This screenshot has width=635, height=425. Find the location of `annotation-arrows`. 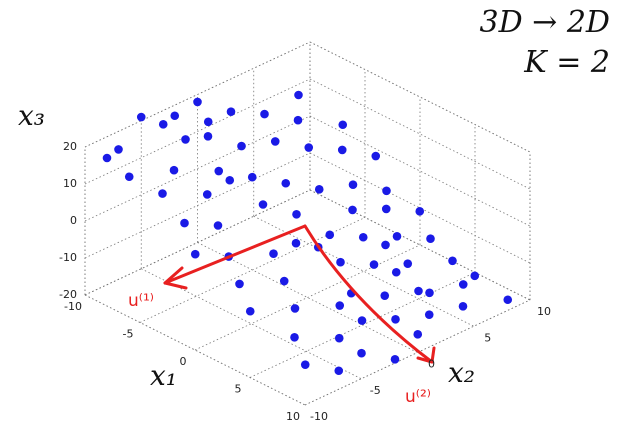

annotation-arrows is located at coordinates (299, 294).